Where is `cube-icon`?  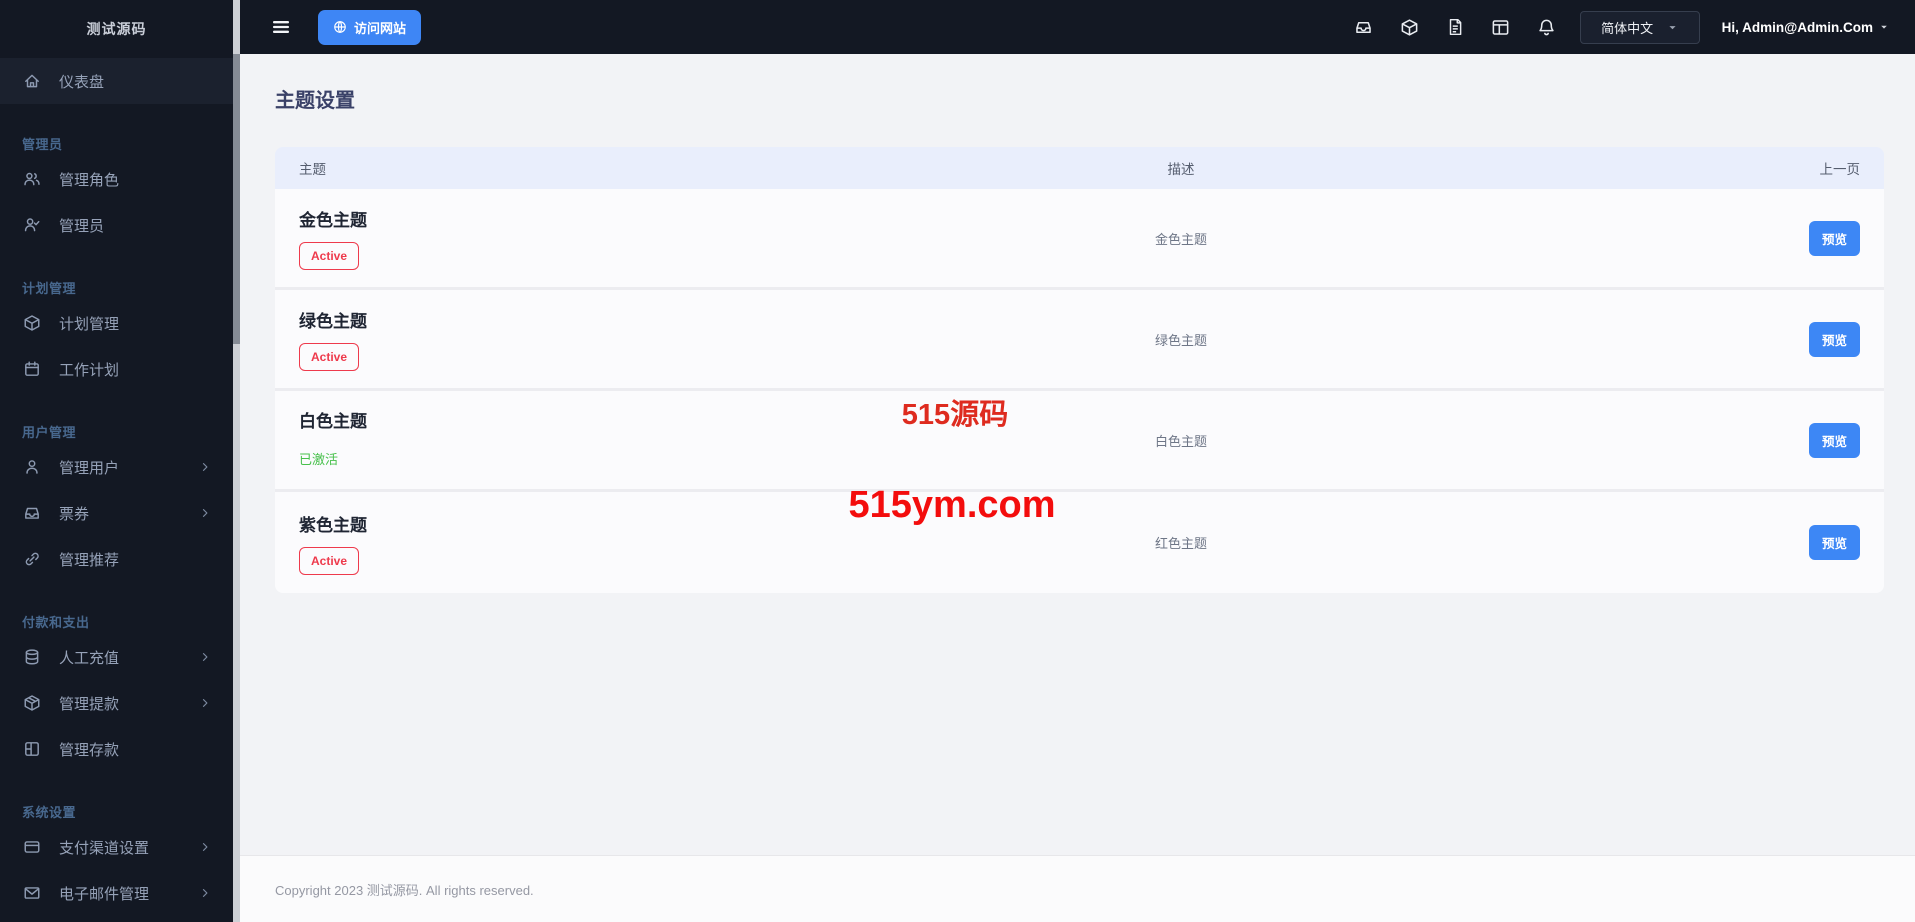 cube-icon is located at coordinates (32, 323).